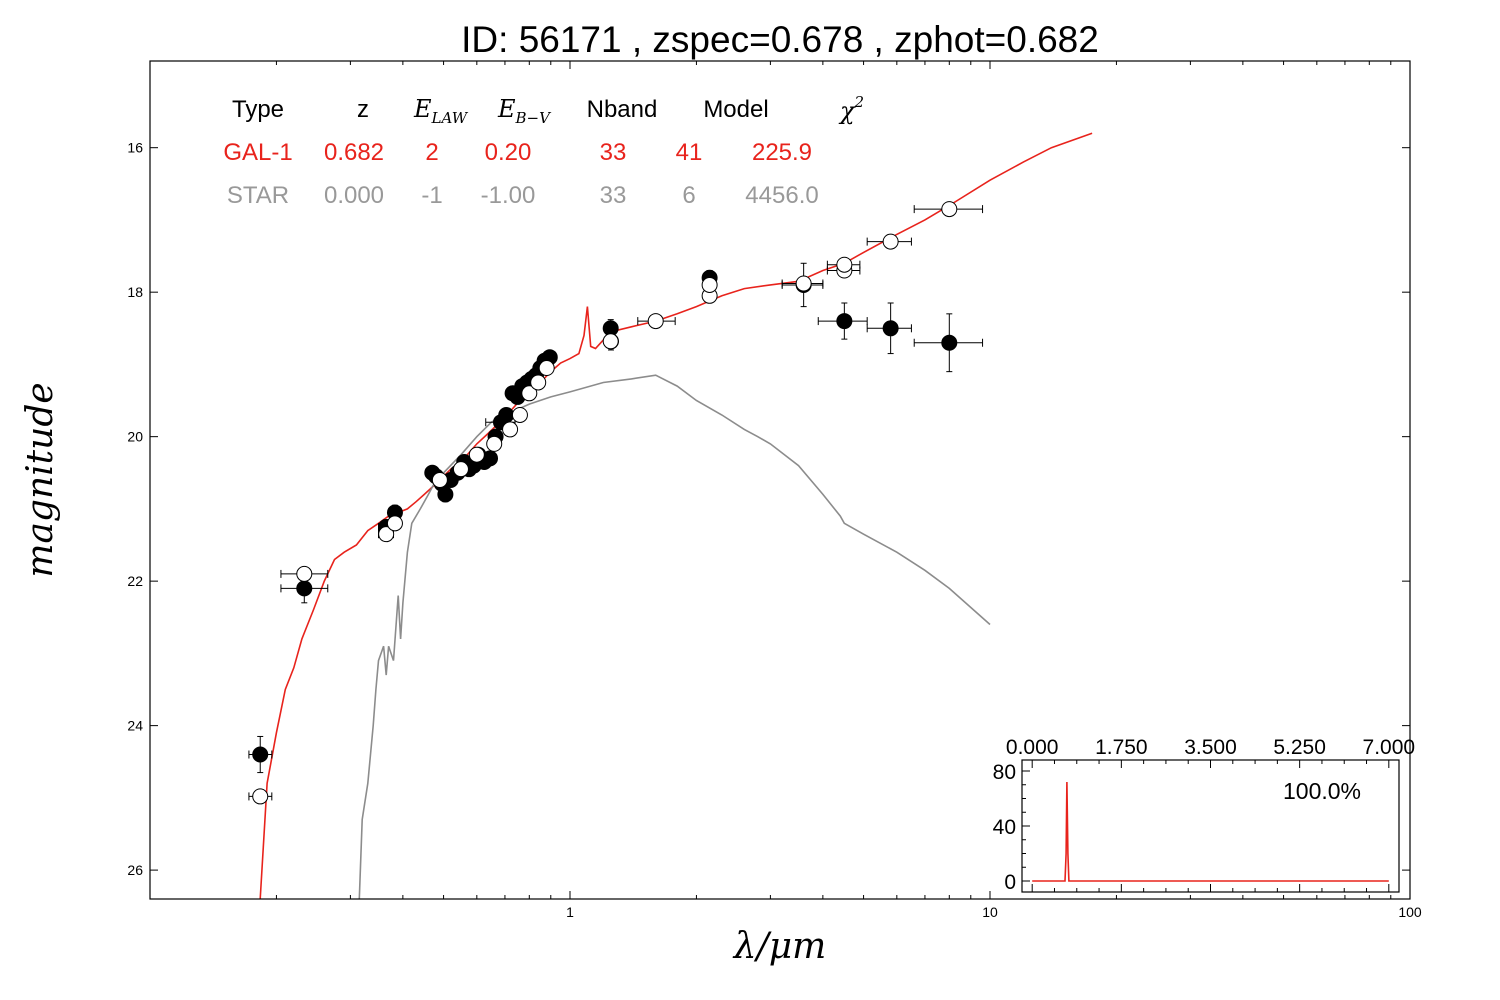  What do you see at coordinates (354, 195) in the screenshot?
I see `table-cell: 0.000` at bounding box center [354, 195].